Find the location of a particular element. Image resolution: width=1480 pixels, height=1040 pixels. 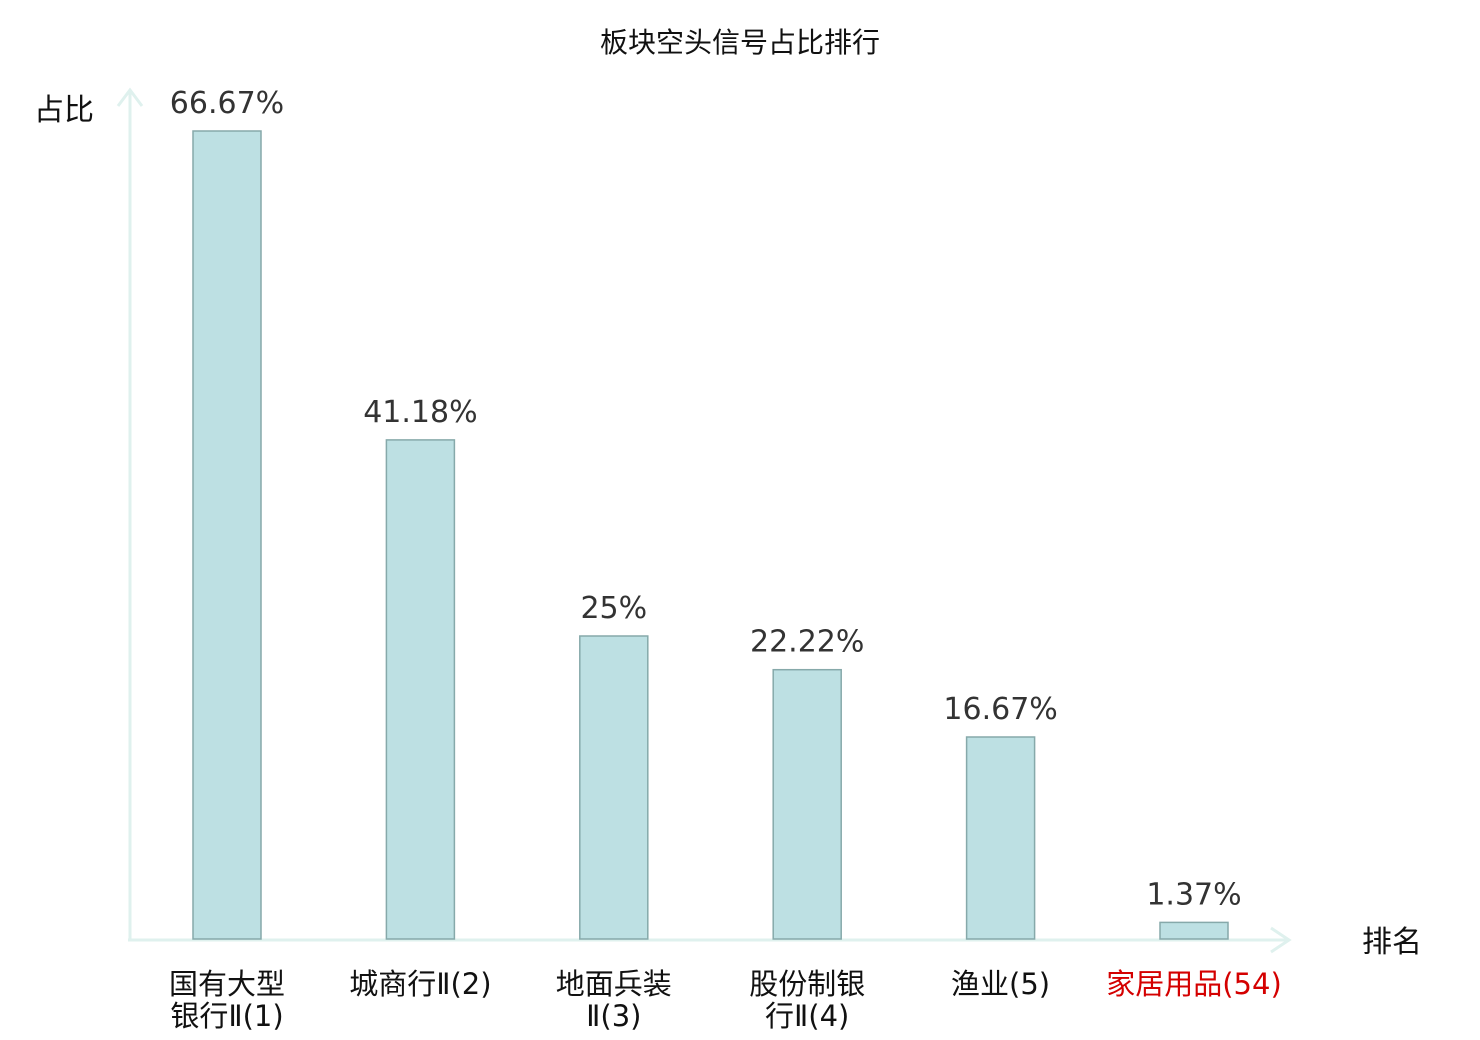

category-label: 国有大型银行Ⅱ(1) is located at coordinates (227, 1000).